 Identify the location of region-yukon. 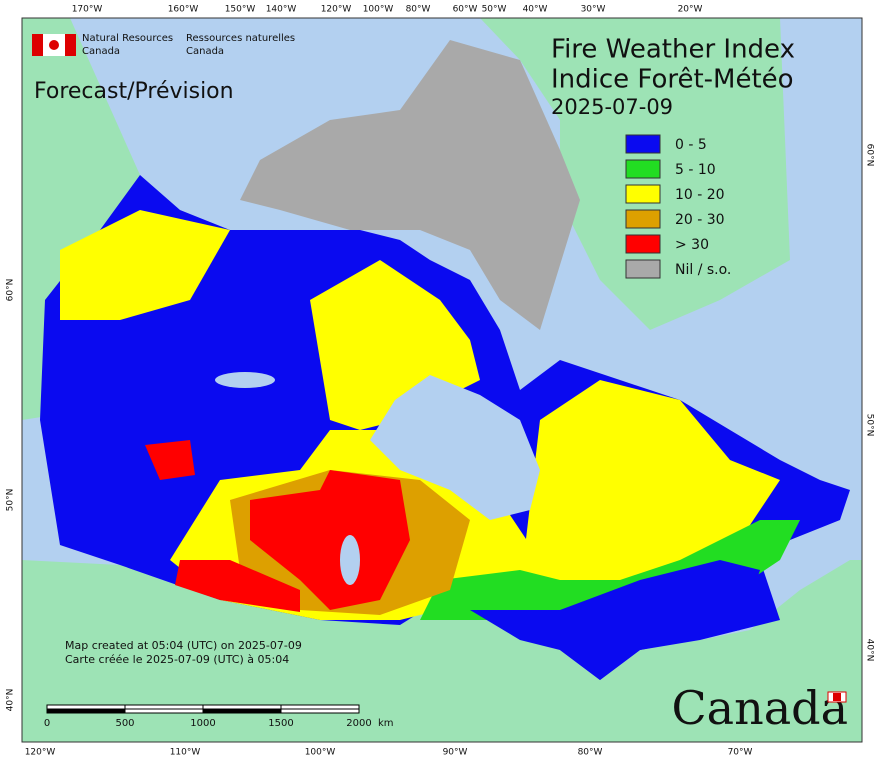
(145, 265).